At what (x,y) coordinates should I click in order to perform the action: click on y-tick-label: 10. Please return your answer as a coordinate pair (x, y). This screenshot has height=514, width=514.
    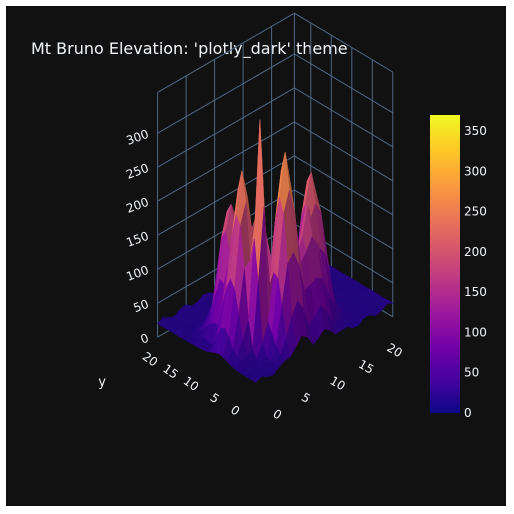
    Looking at the image, I should click on (191, 384).